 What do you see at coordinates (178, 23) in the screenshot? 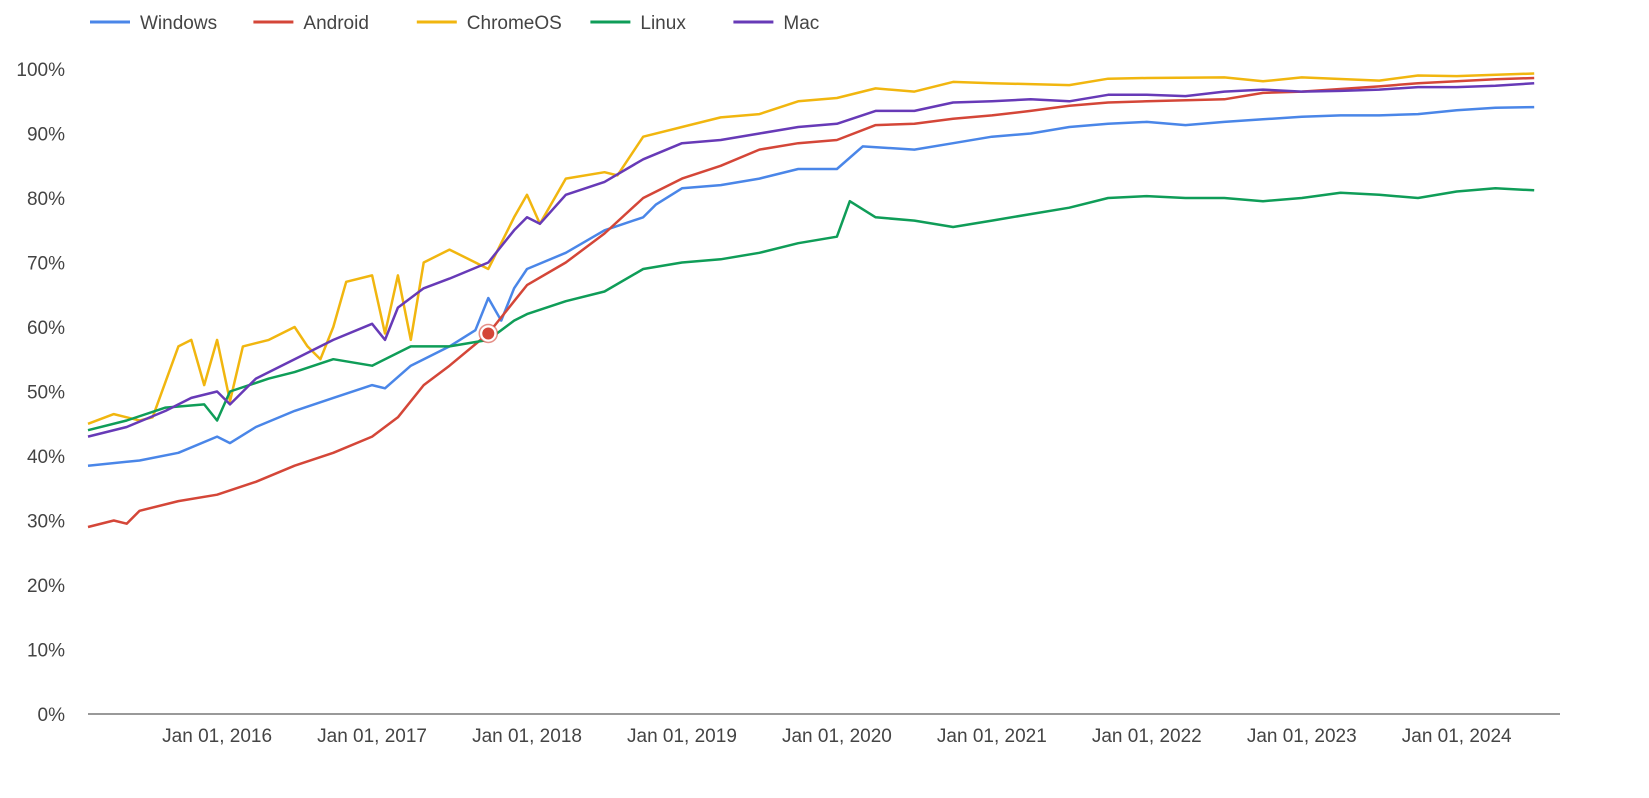
I see `legend-label: Windows` at bounding box center [178, 23].